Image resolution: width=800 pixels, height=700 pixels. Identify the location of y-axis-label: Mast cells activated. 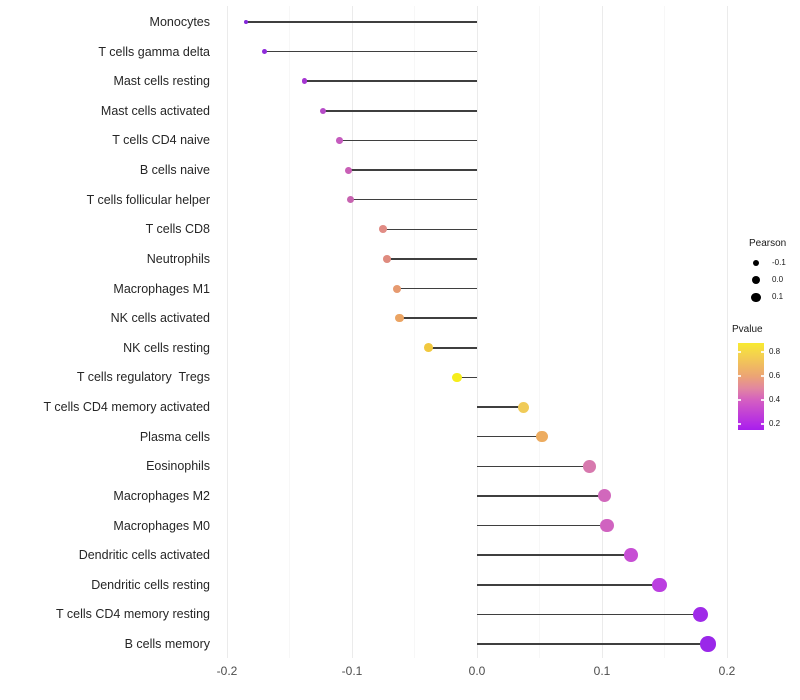
(155, 110).